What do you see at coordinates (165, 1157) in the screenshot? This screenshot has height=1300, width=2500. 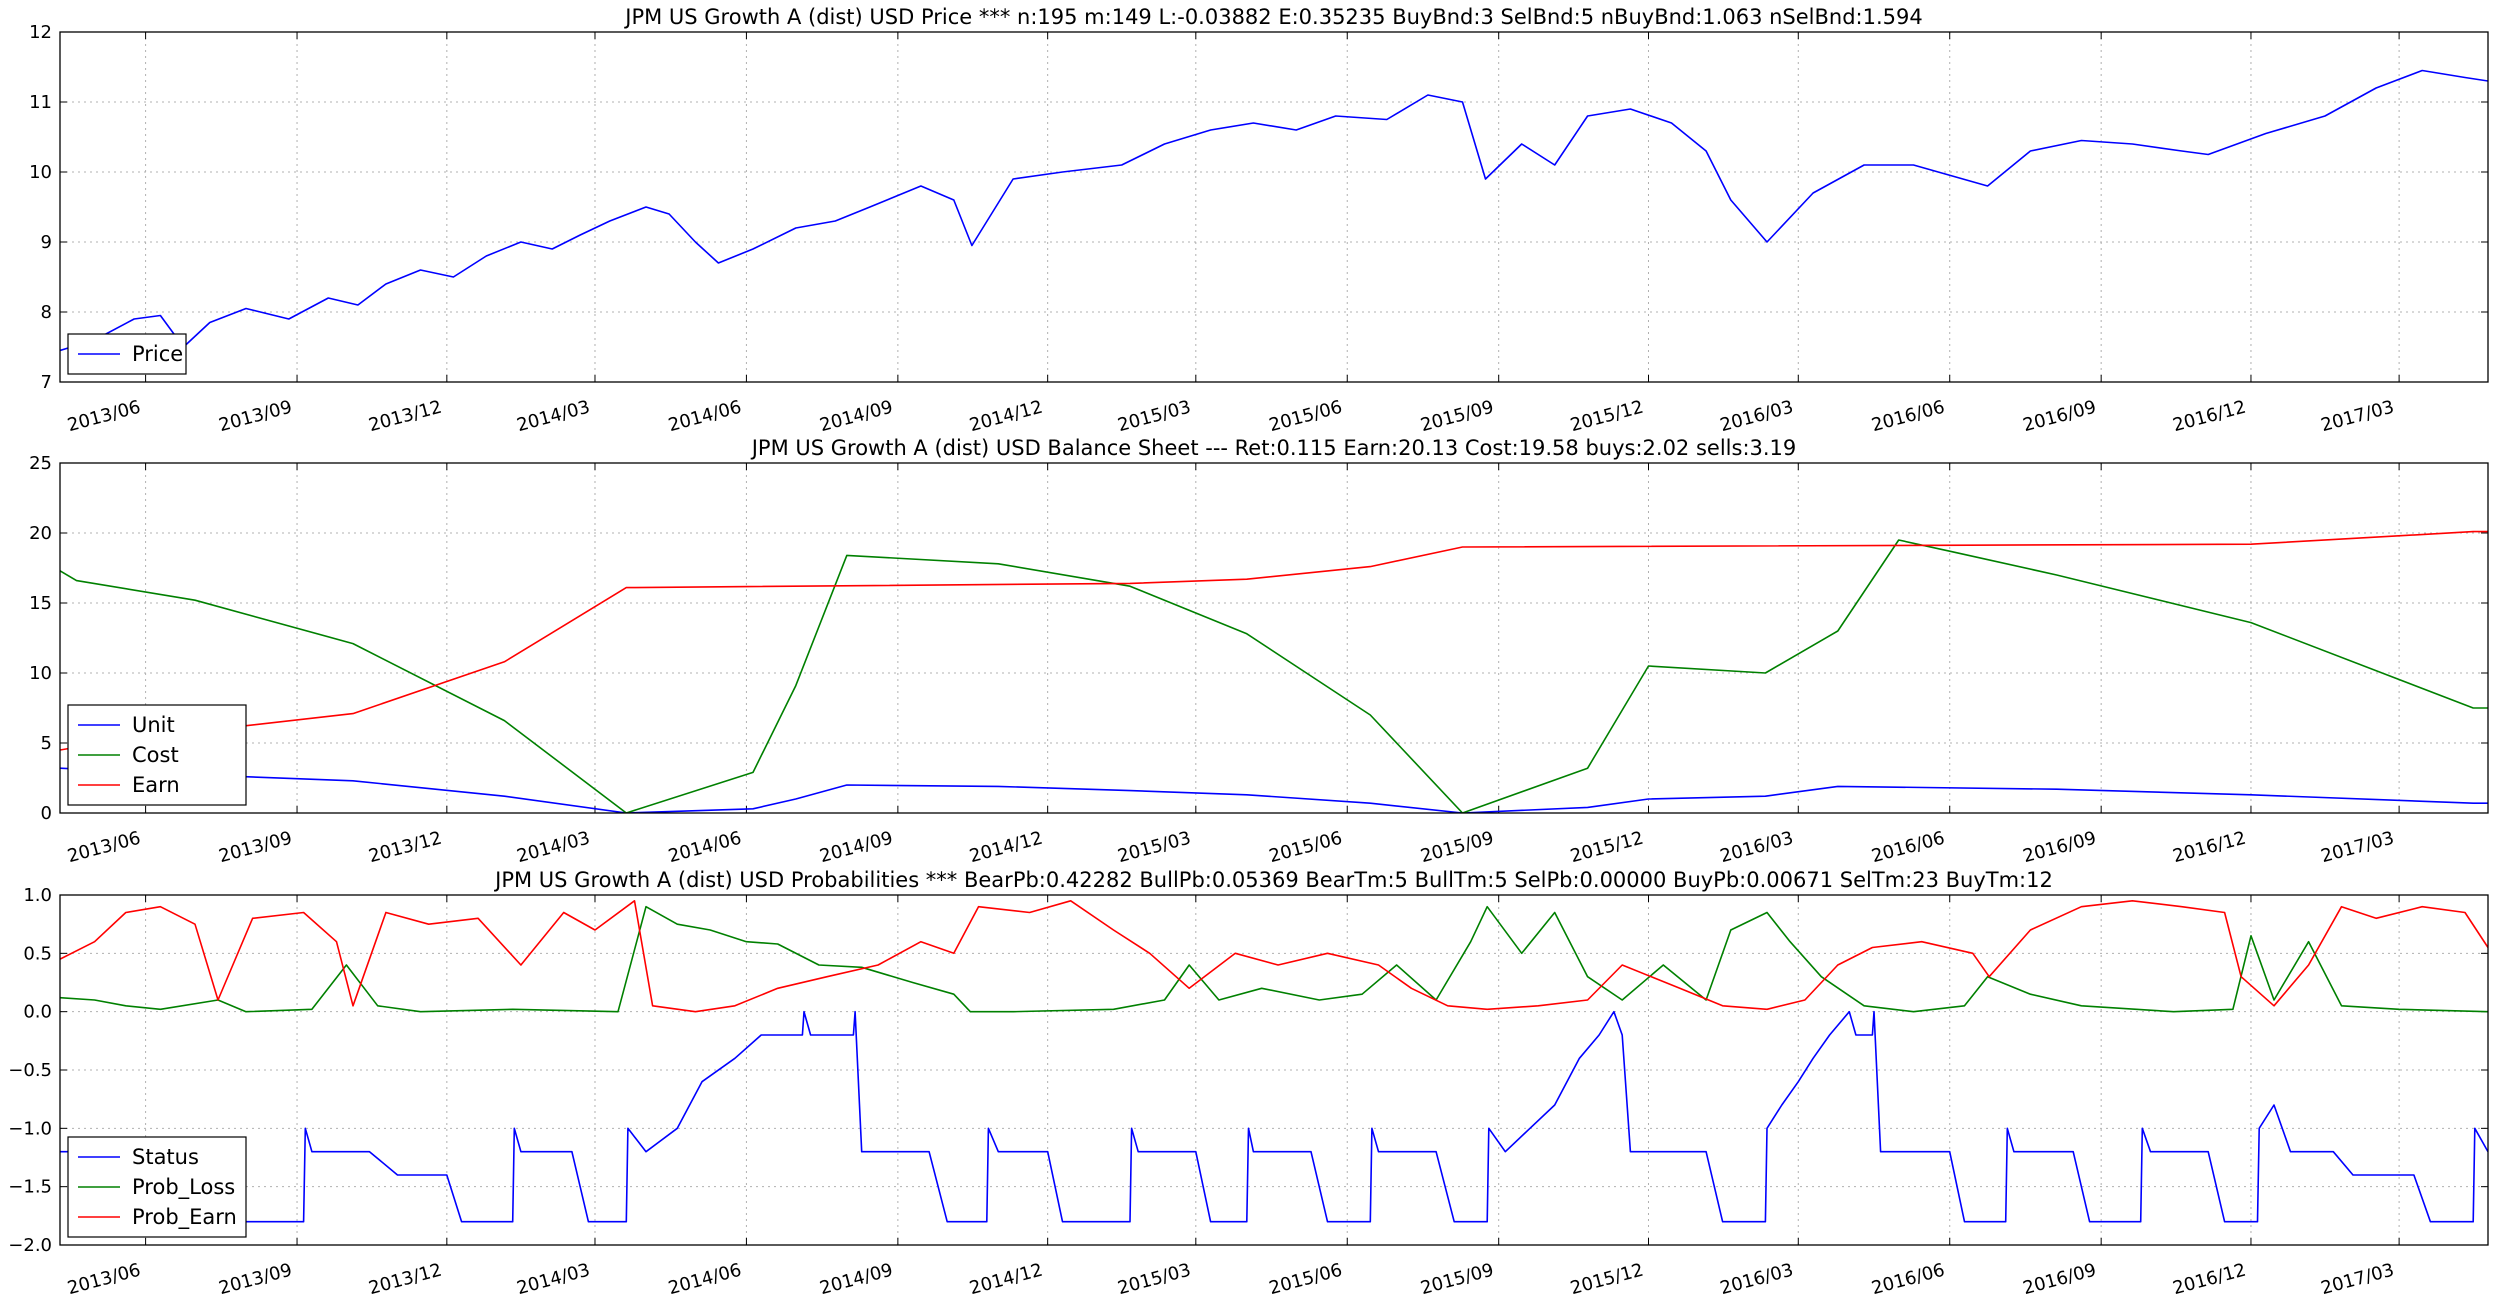 I see `legend-label-status: Status` at bounding box center [165, 1157].